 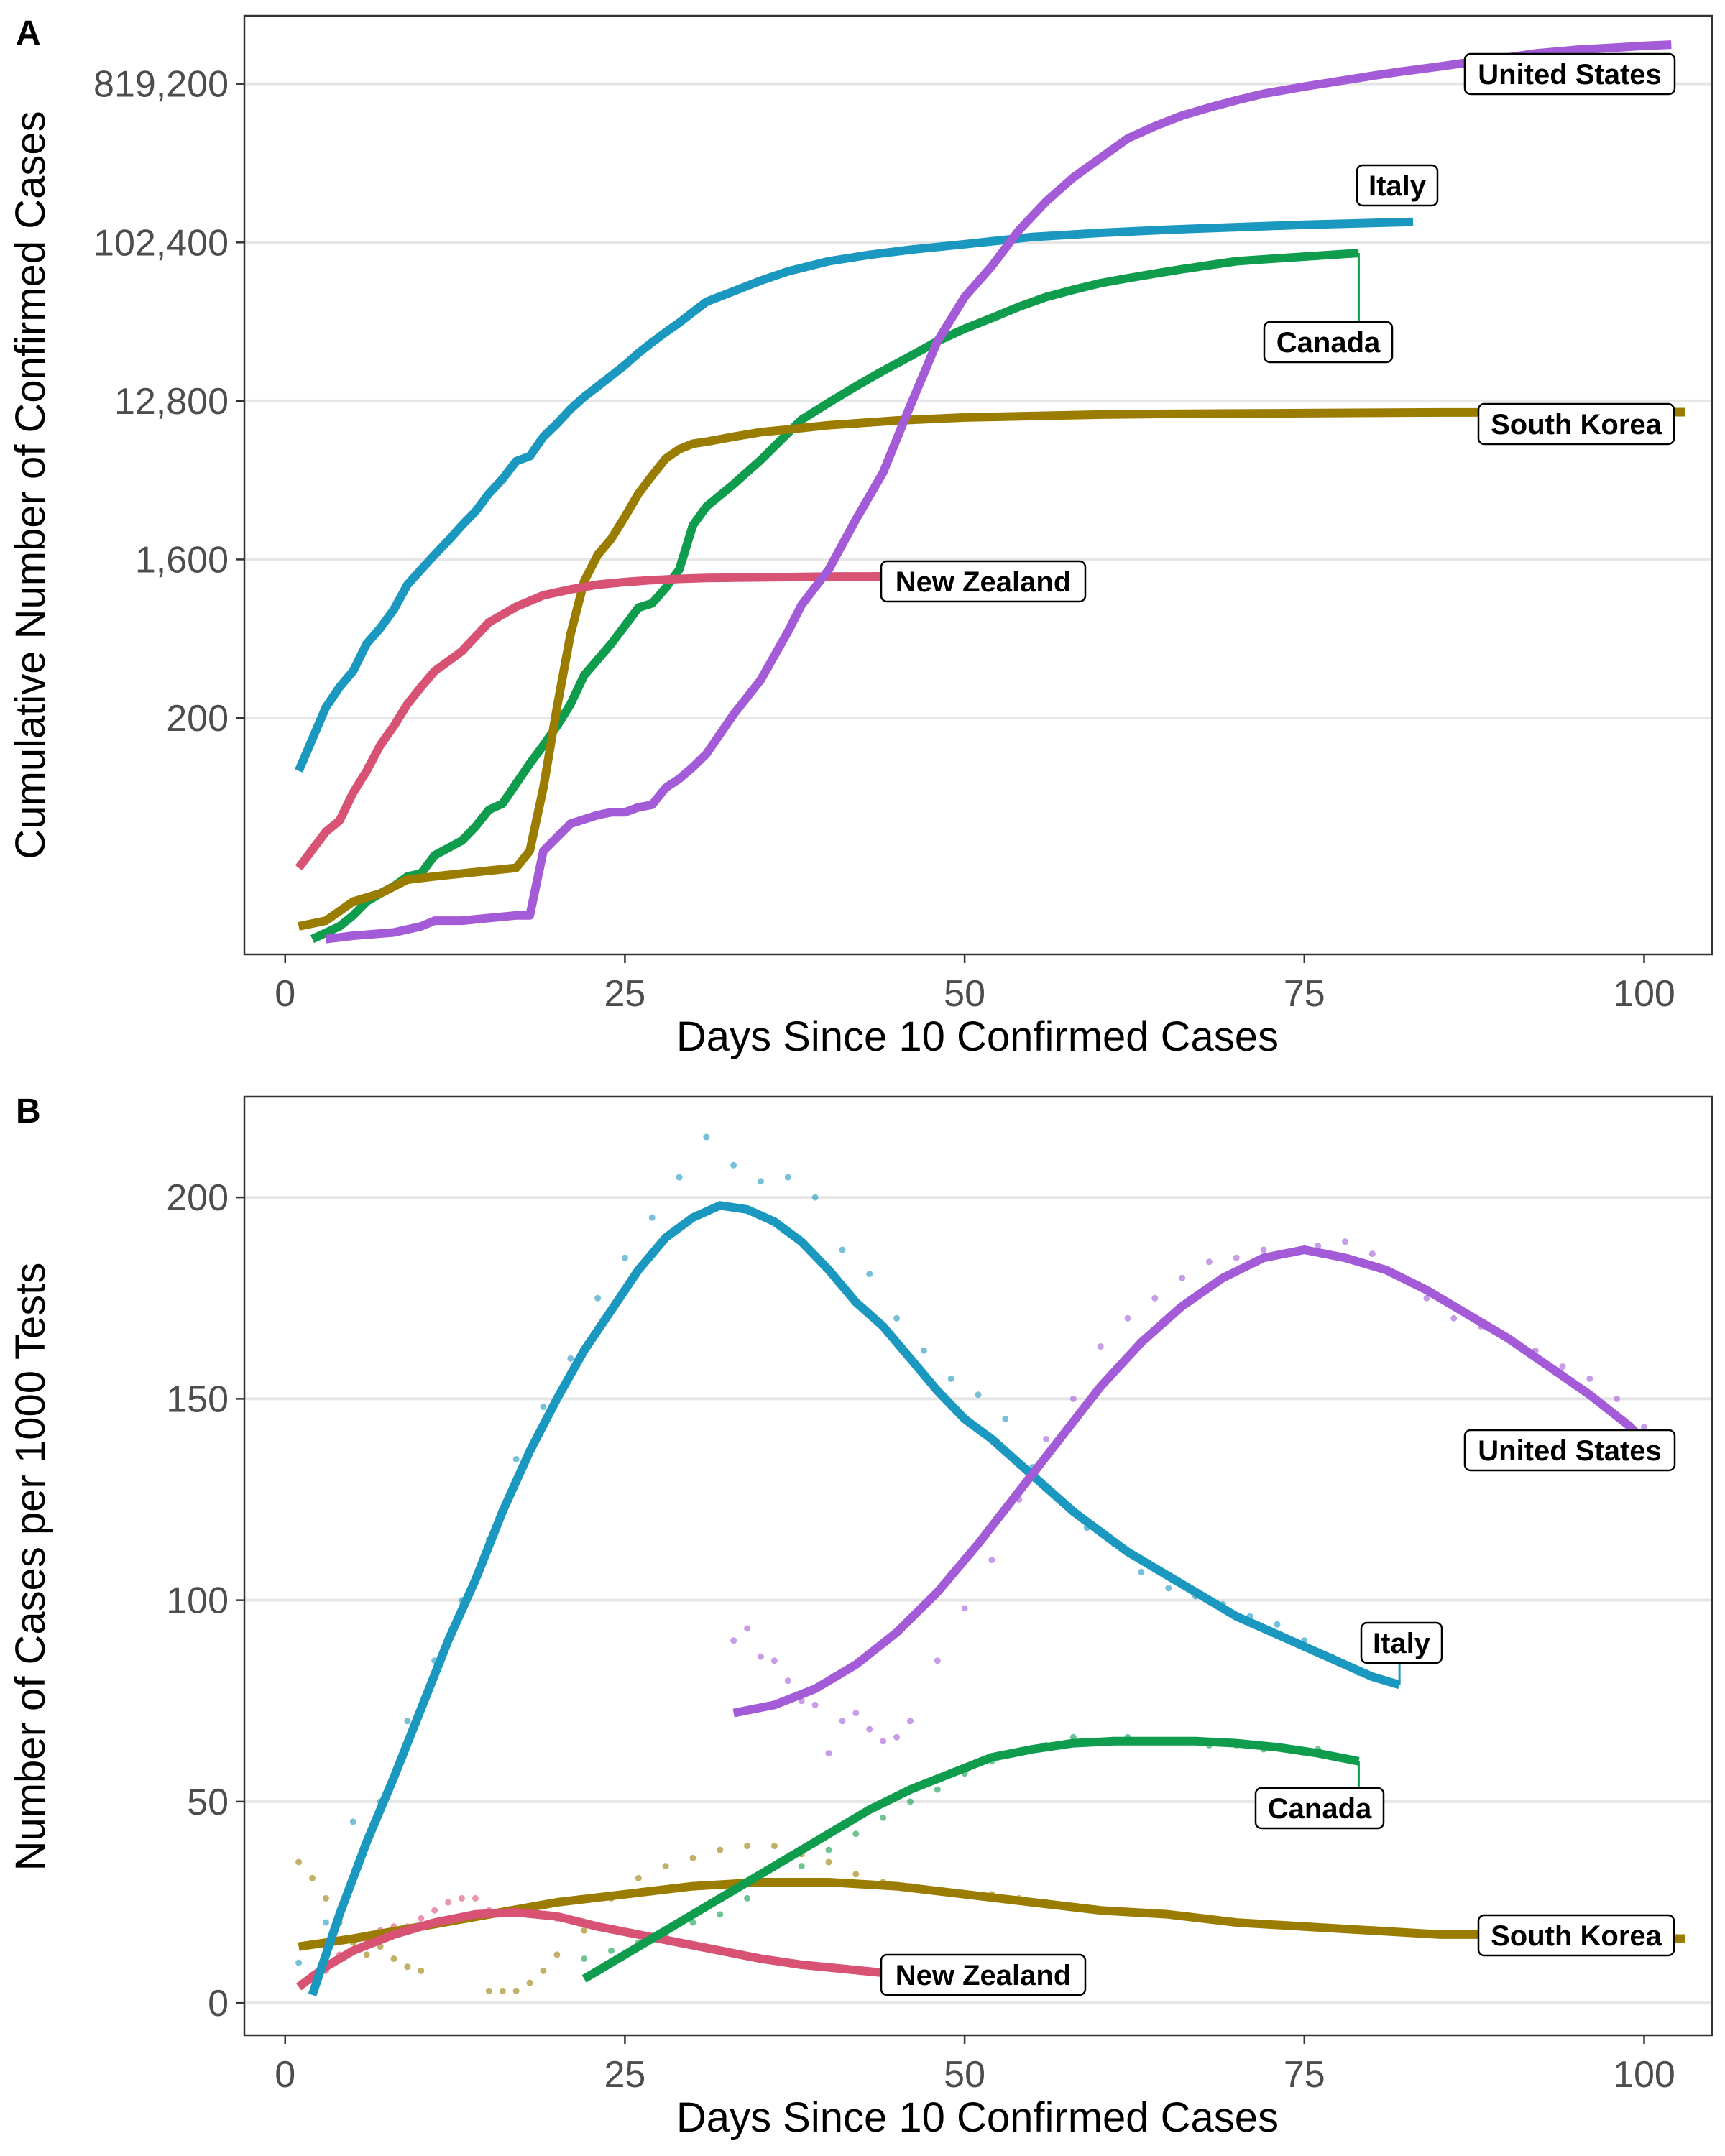 I want to click on panel-a-y-ticks: 200 1,600 12,800 102,400 819,200, so click(x=168, y=402).